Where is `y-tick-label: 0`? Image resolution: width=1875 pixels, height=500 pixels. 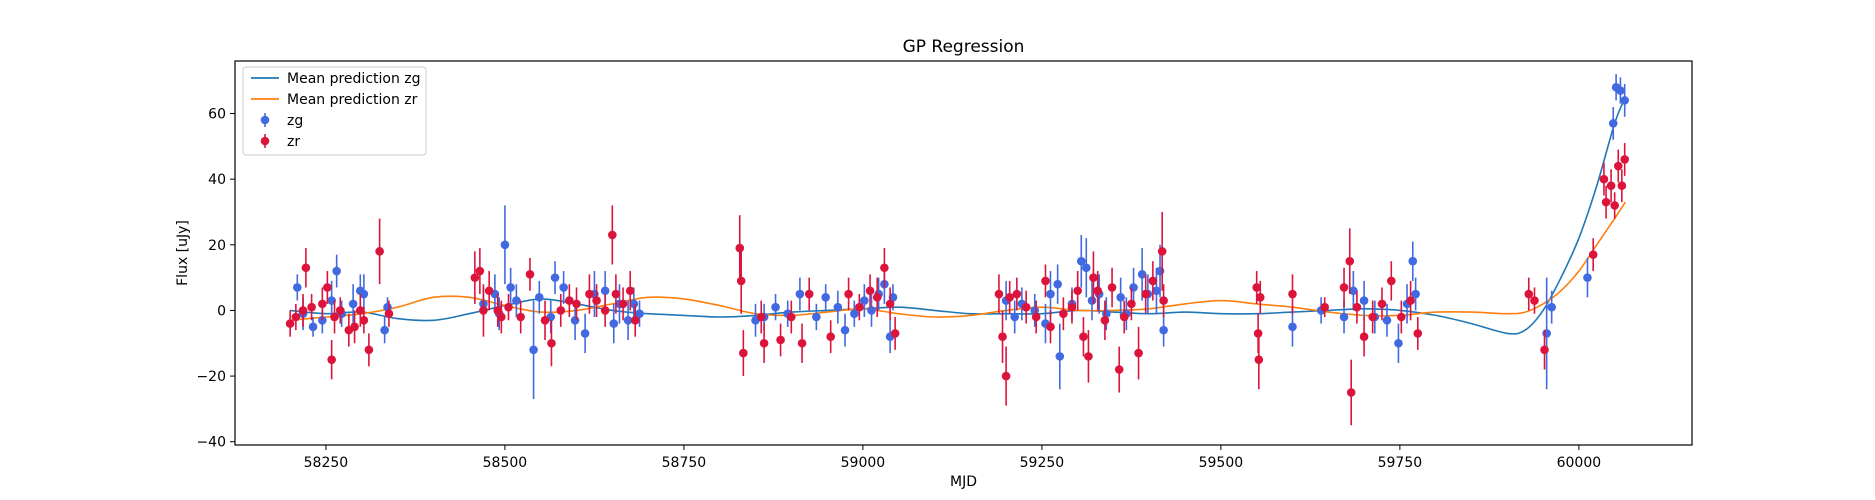
y-tick-label: 0 is located at coordinates (221, 311).